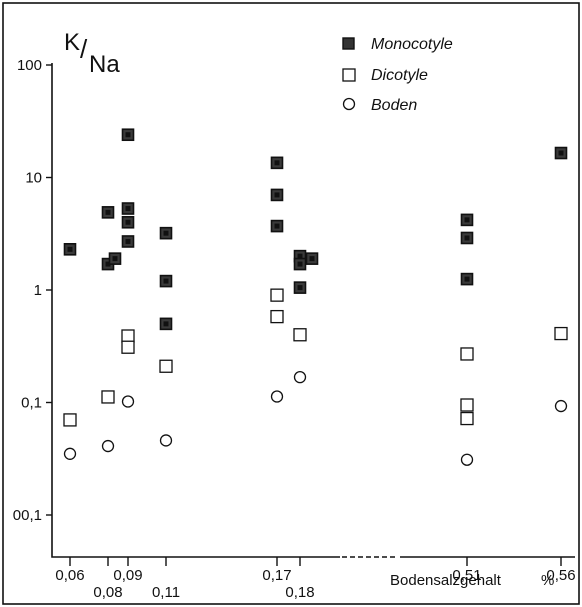 The image size is (582, 607). What do you see at coordinates (547, 580) in the screenshot?
I see `x-axis-unit: %` at bounding box center [547, 580].